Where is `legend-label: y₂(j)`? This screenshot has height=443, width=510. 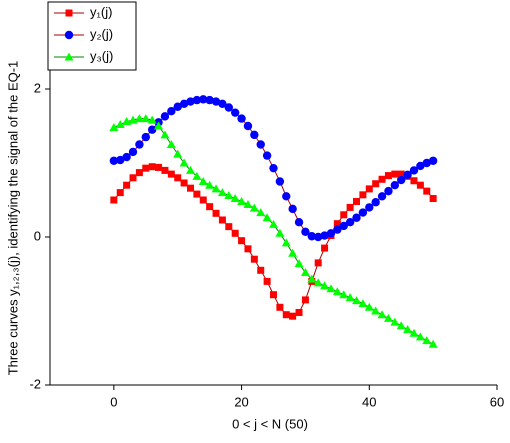 legend-label: y₂(j) is located at coordinates (101, 33).